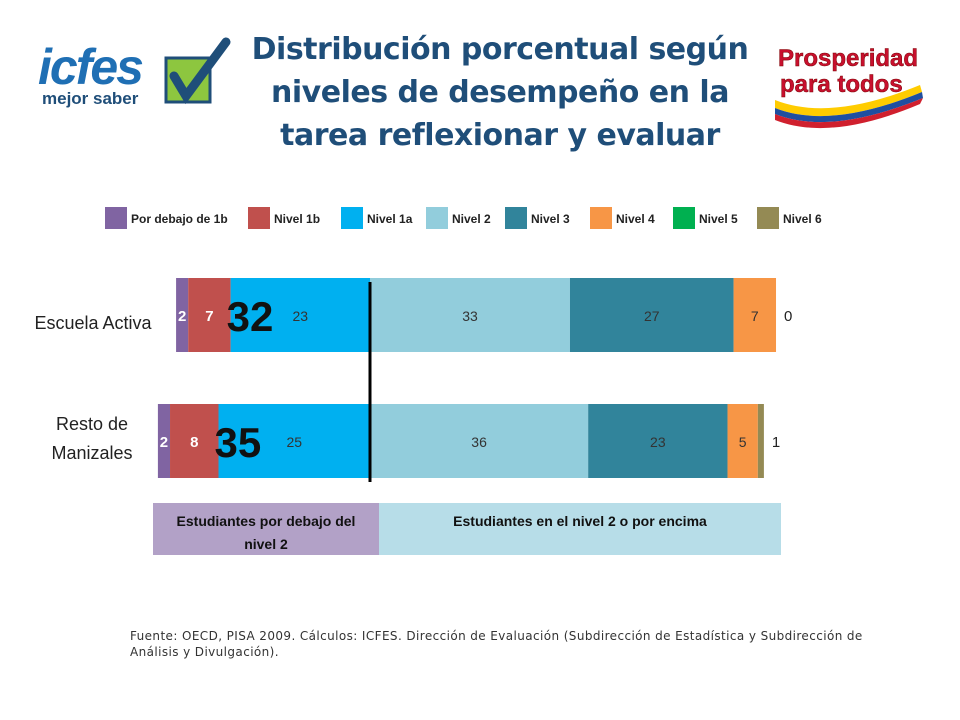  I want to click on prosperidad-line1: Prosperidad, so click(848, 58).